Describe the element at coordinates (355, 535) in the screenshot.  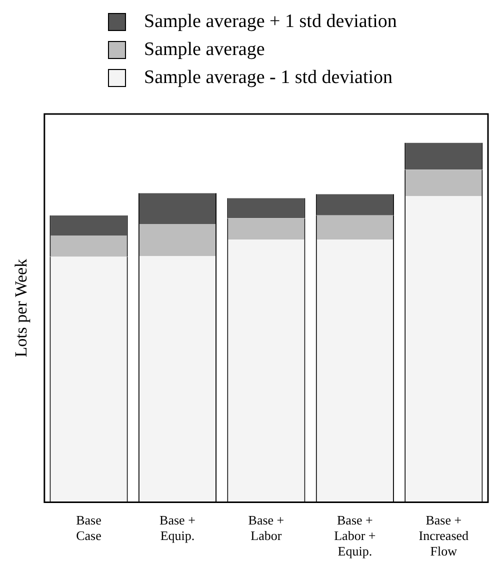
I see `x-tick-label: Base + Labor + Equip.` at that location.